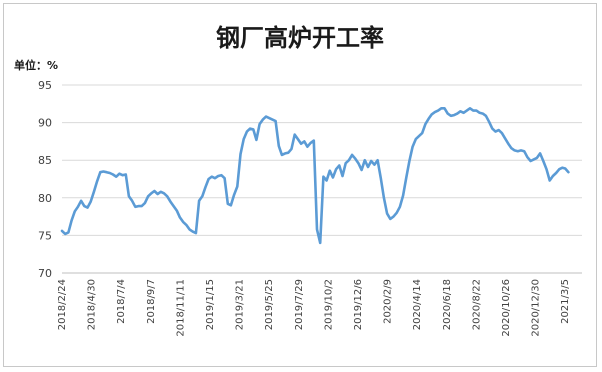 This screenshot has height=372, width=602. I want to click on y-tick-label: 85, so click(45, 160).